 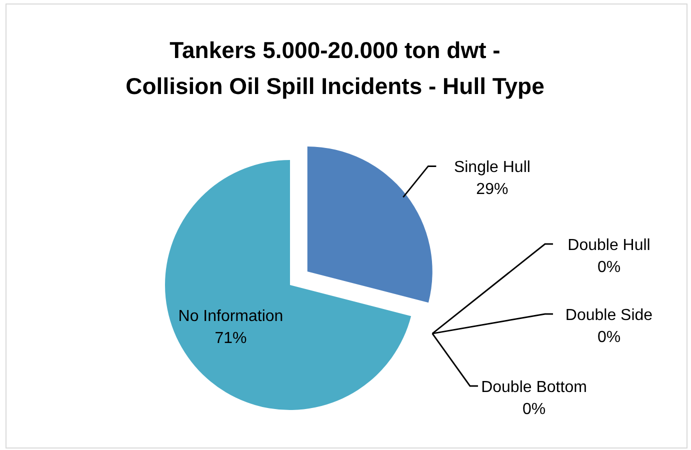 What do you see at coordinates (492, 167) in the screenshot?
I see `slice-label: Single Hull` at bounding box center [492, 167].